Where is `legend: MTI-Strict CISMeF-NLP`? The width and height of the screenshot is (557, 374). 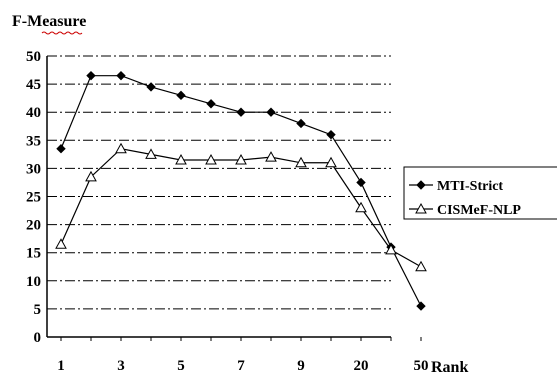
legend: MTI-Strict CISMeF-NLP is located at coordinates (480, 193).